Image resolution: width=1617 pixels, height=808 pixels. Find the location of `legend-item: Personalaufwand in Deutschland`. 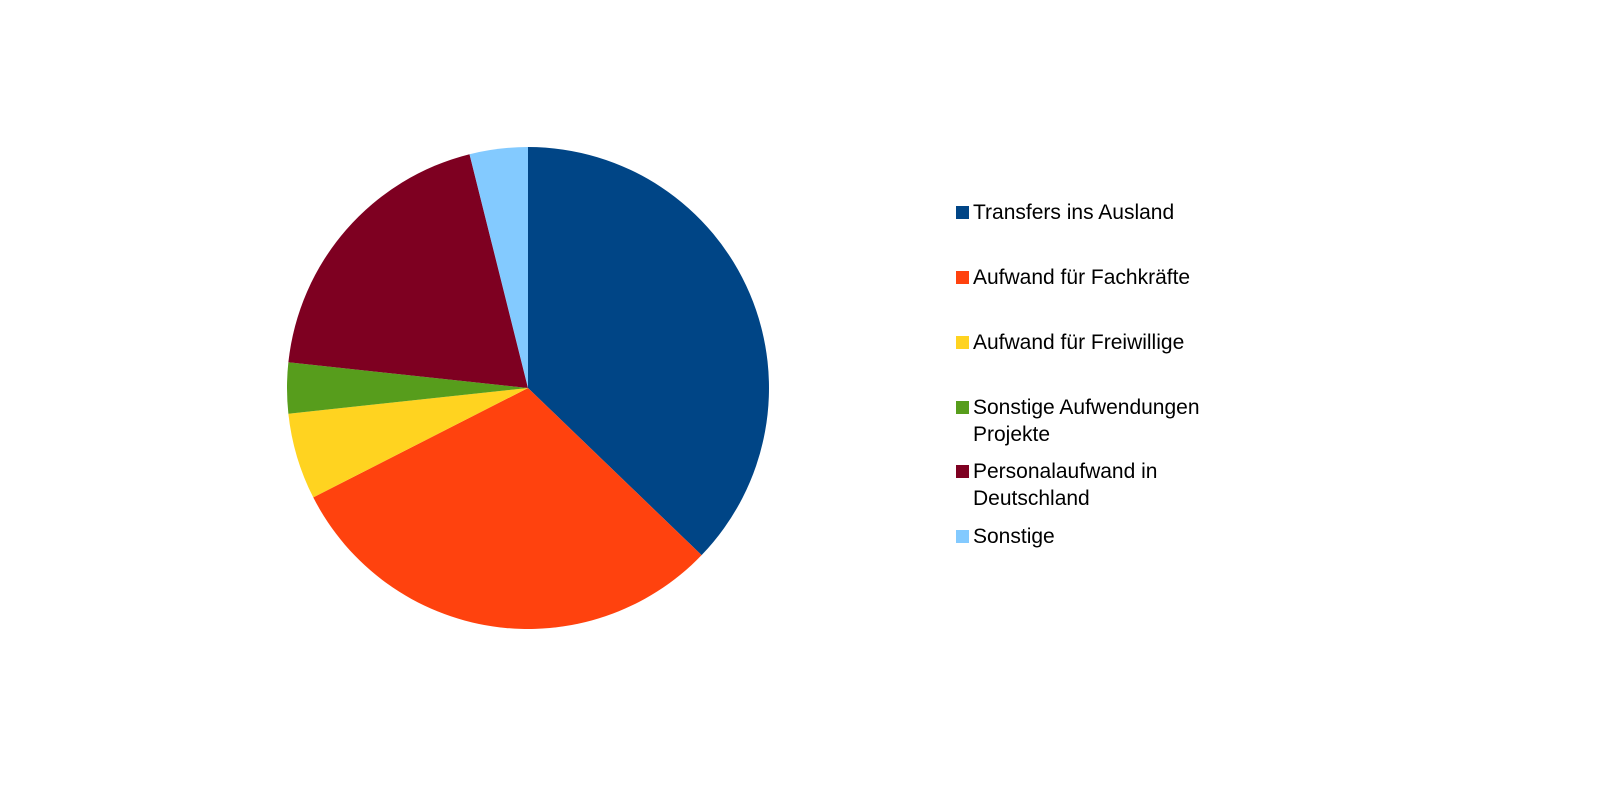

legend-item: Personalaufwand in Deutschland is located at coordinates (1101, 485).